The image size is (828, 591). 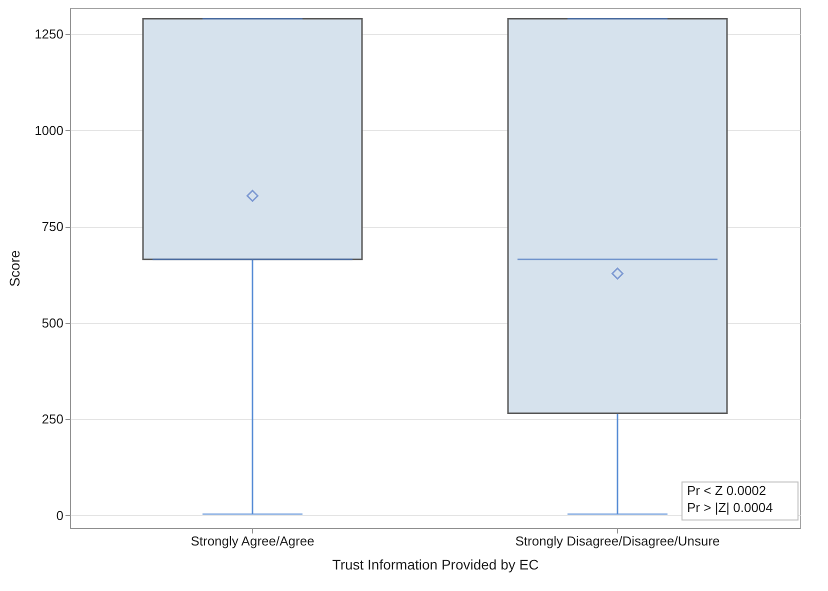 I want to click on y-tick-label: 1000, so click(x=49, y=130).